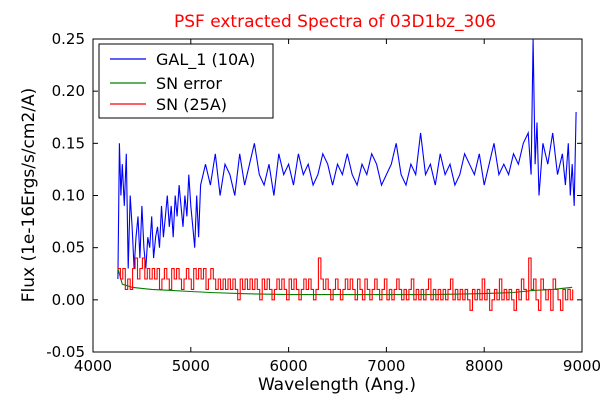 The height and width of the screenshot is (400, 600). I want to click on legend: GAL_1 (10A) SN error SN (25A), so click(186, 81).